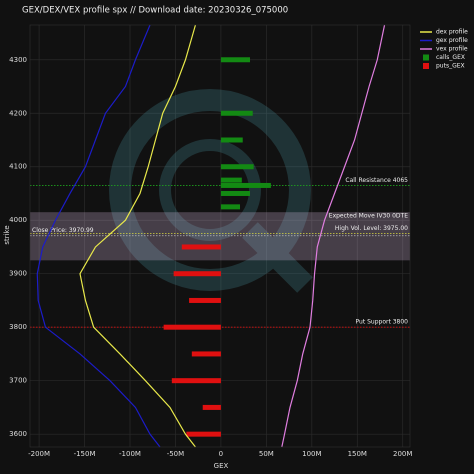 The width and height of the screenshot is (474, 474). What do you see at coordinates (402, 454) in the screenshot?
I see `x-tick-label: 200M` at bounding box center [402, 454].